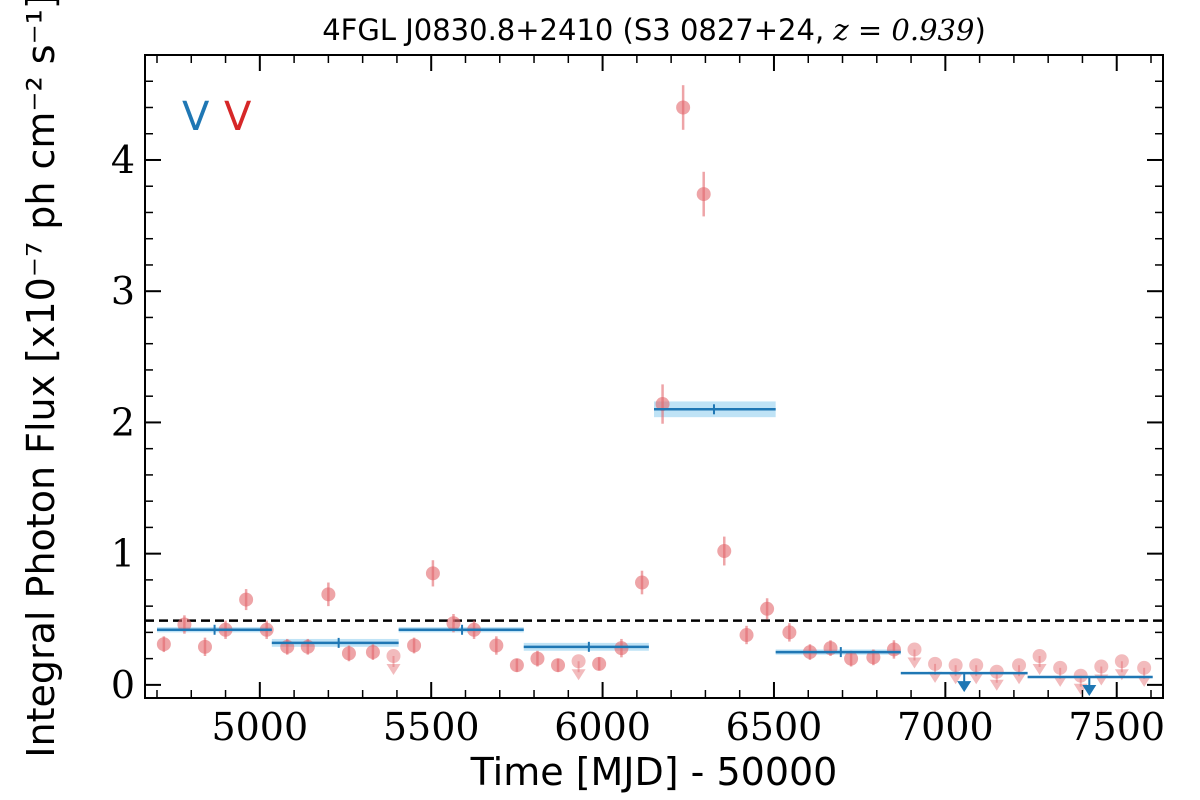  What do you see at coordinates (602, 727) in the screenshot?
I see `x-tick-label: 6000` at bounding box center [602, 727].